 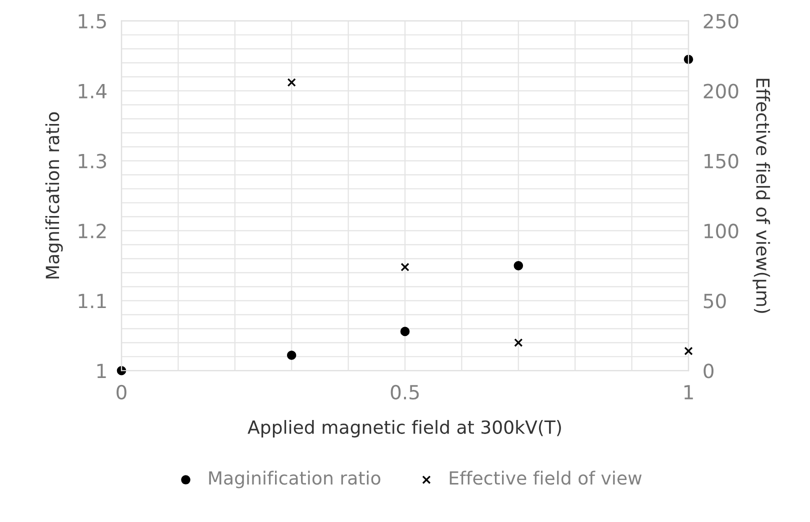 What do you see at coordinates (761, 195) in the screenshot?
I see `y2-axis-title: Effective field of view(μm)` at bounding box center [761, 195].